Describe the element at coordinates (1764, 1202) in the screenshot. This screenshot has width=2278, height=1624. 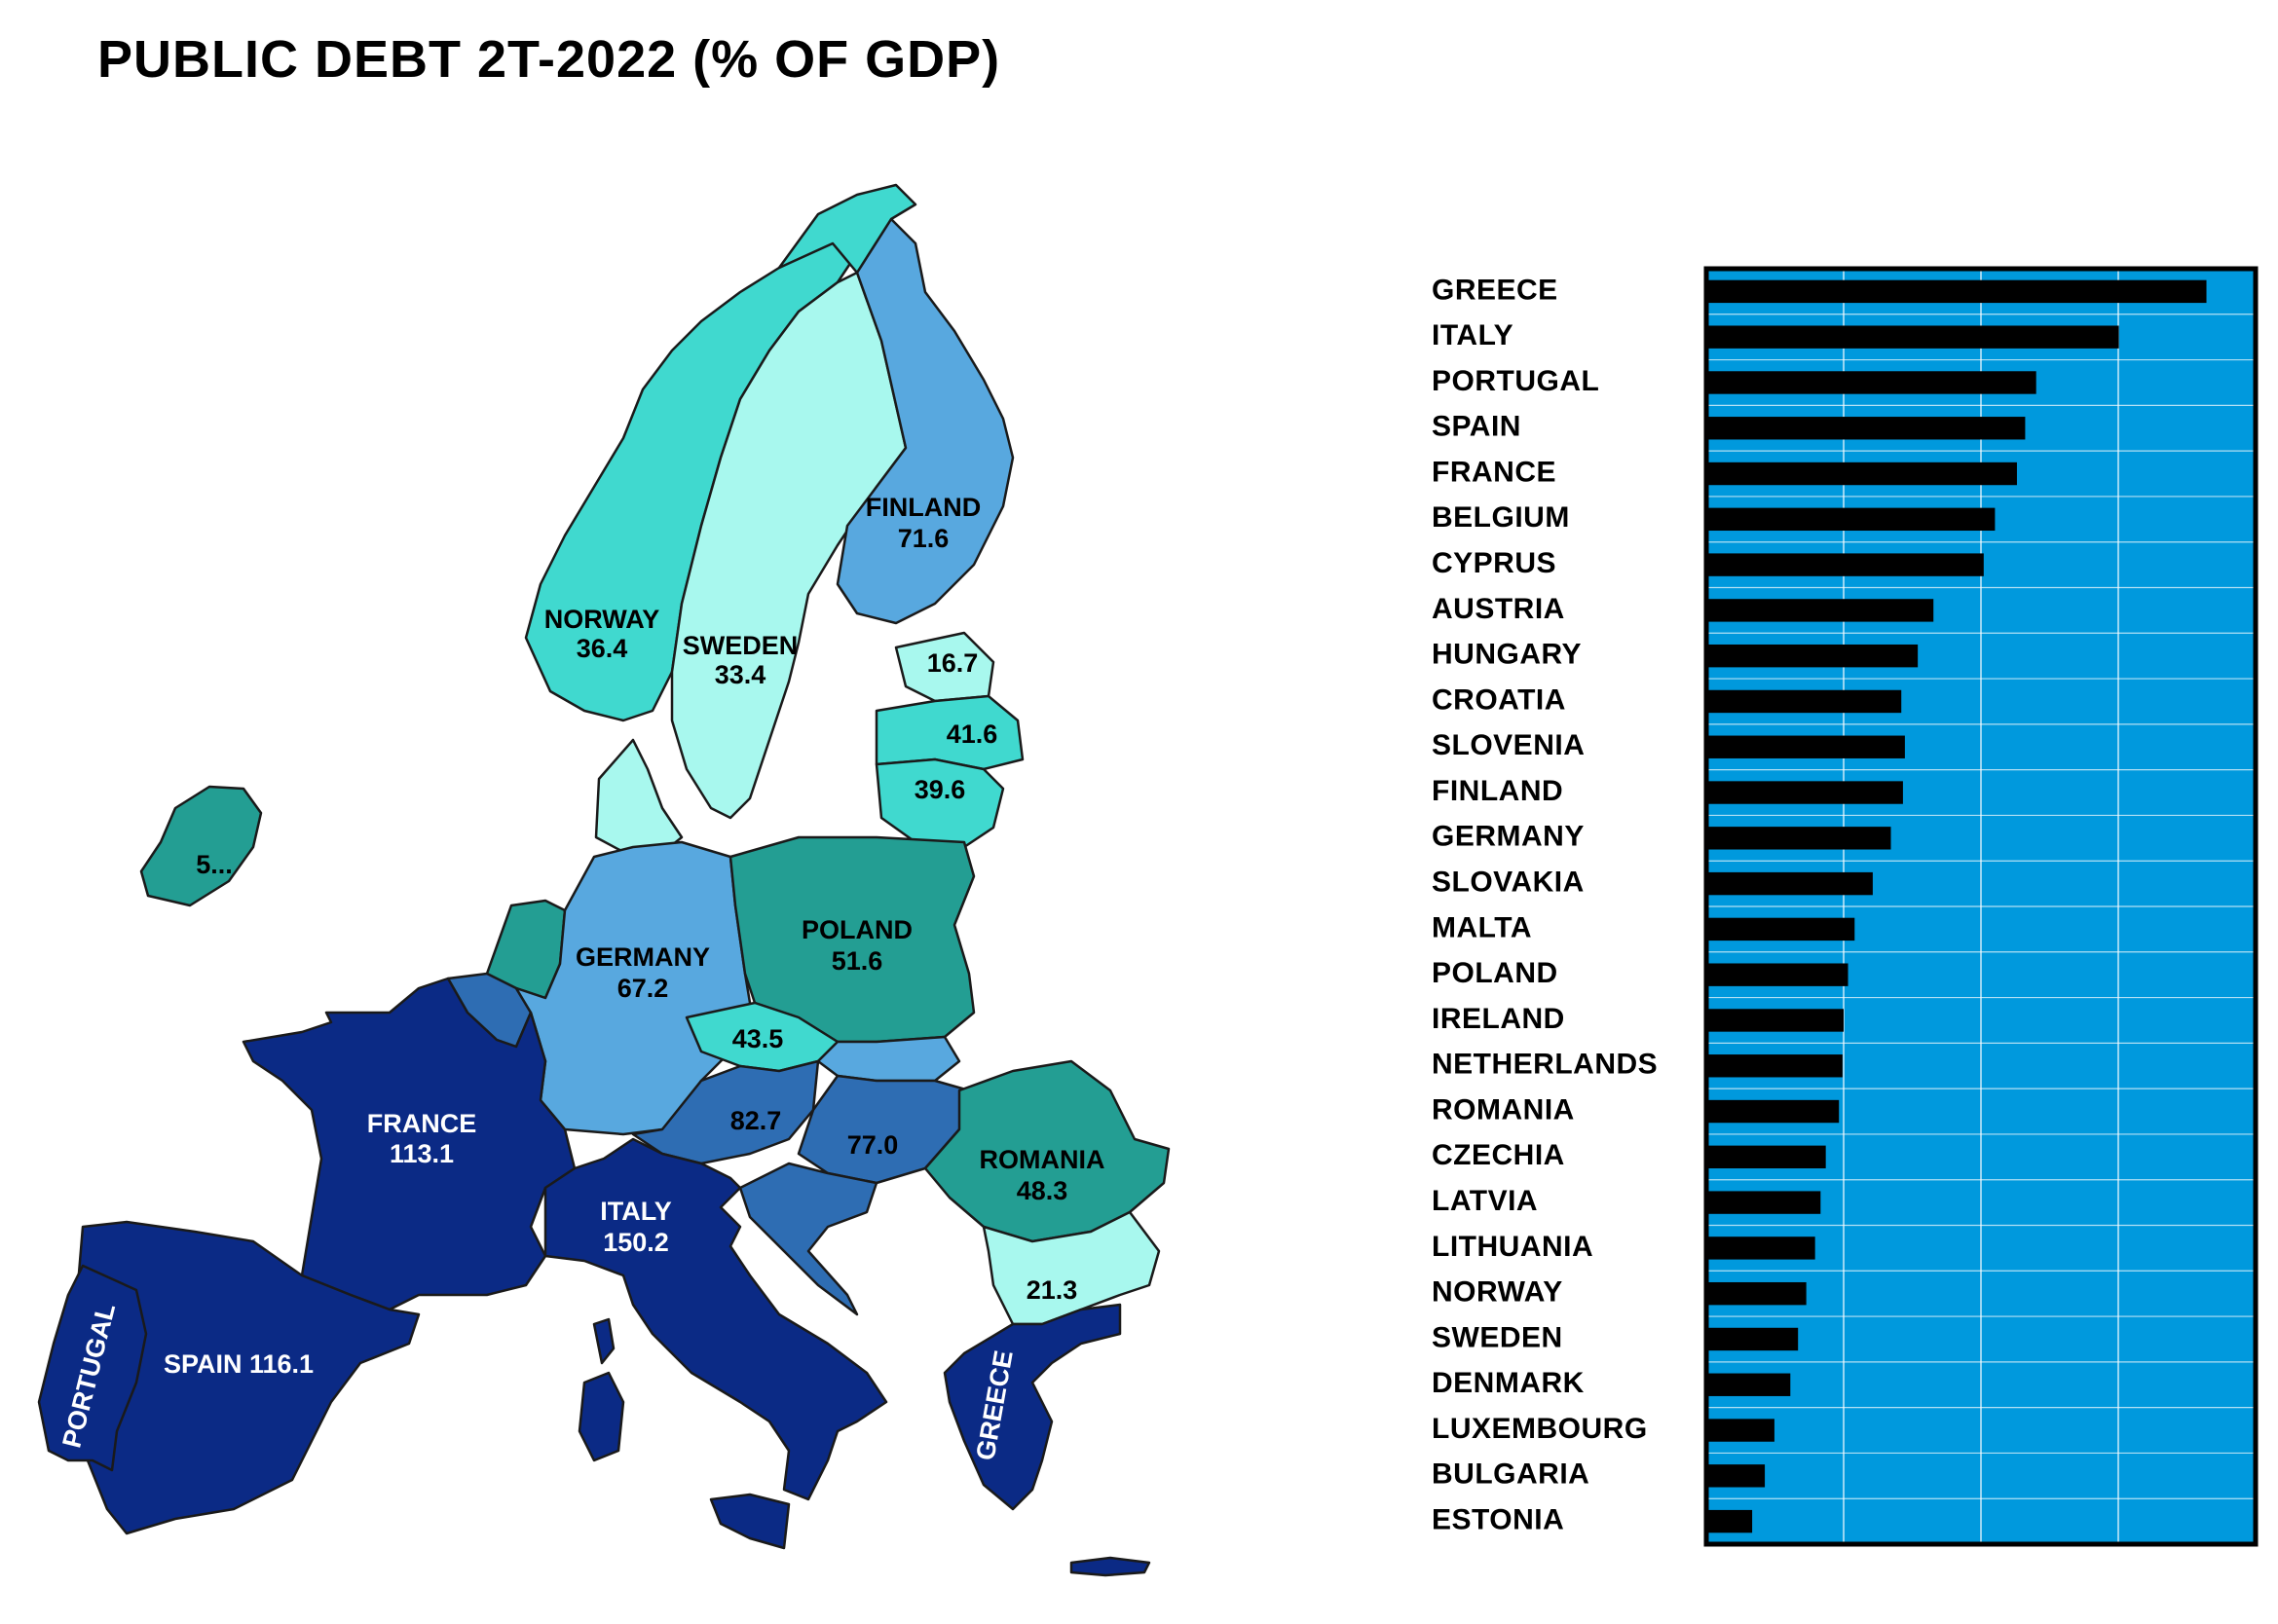
I see `bar-latvia` at that location.